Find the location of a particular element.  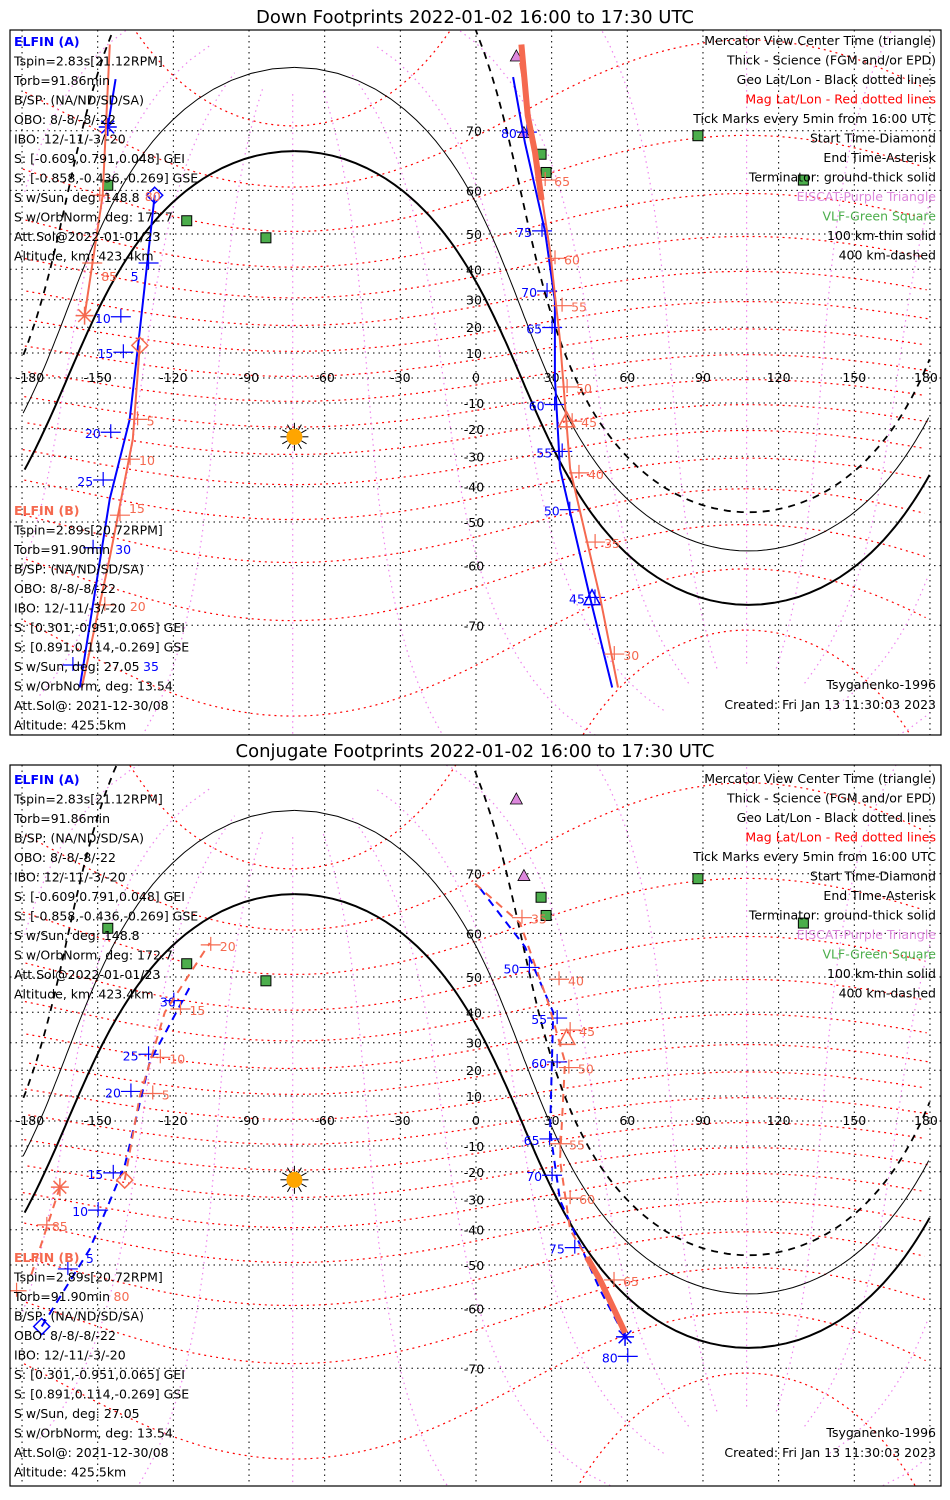

lon-tick-label: -90 is located at coordinates (249, 1120).